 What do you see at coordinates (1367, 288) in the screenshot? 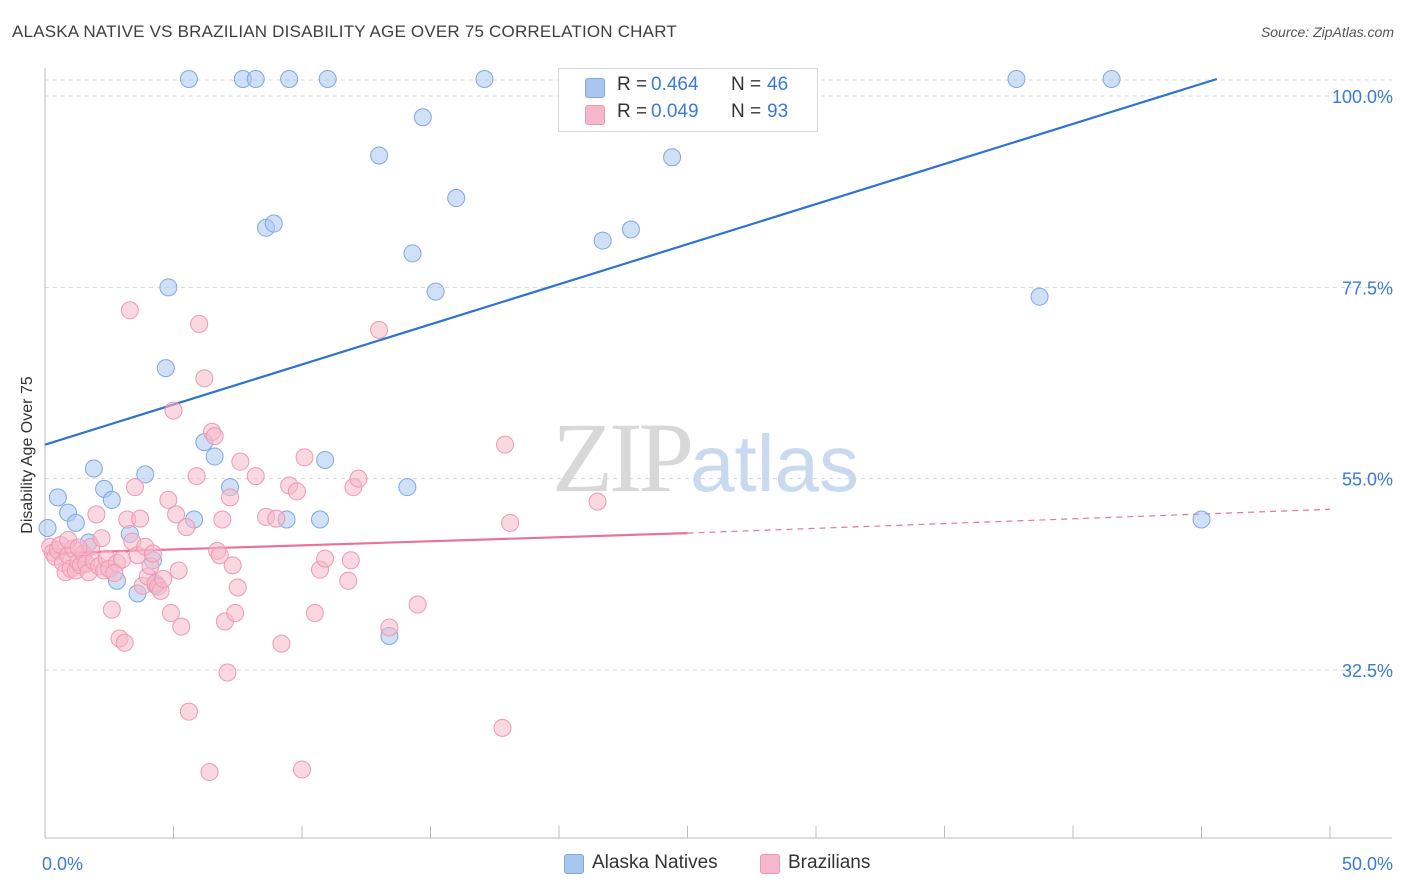
I see `y-tick-label: 77.5%` at bounding box center [1367, 288].